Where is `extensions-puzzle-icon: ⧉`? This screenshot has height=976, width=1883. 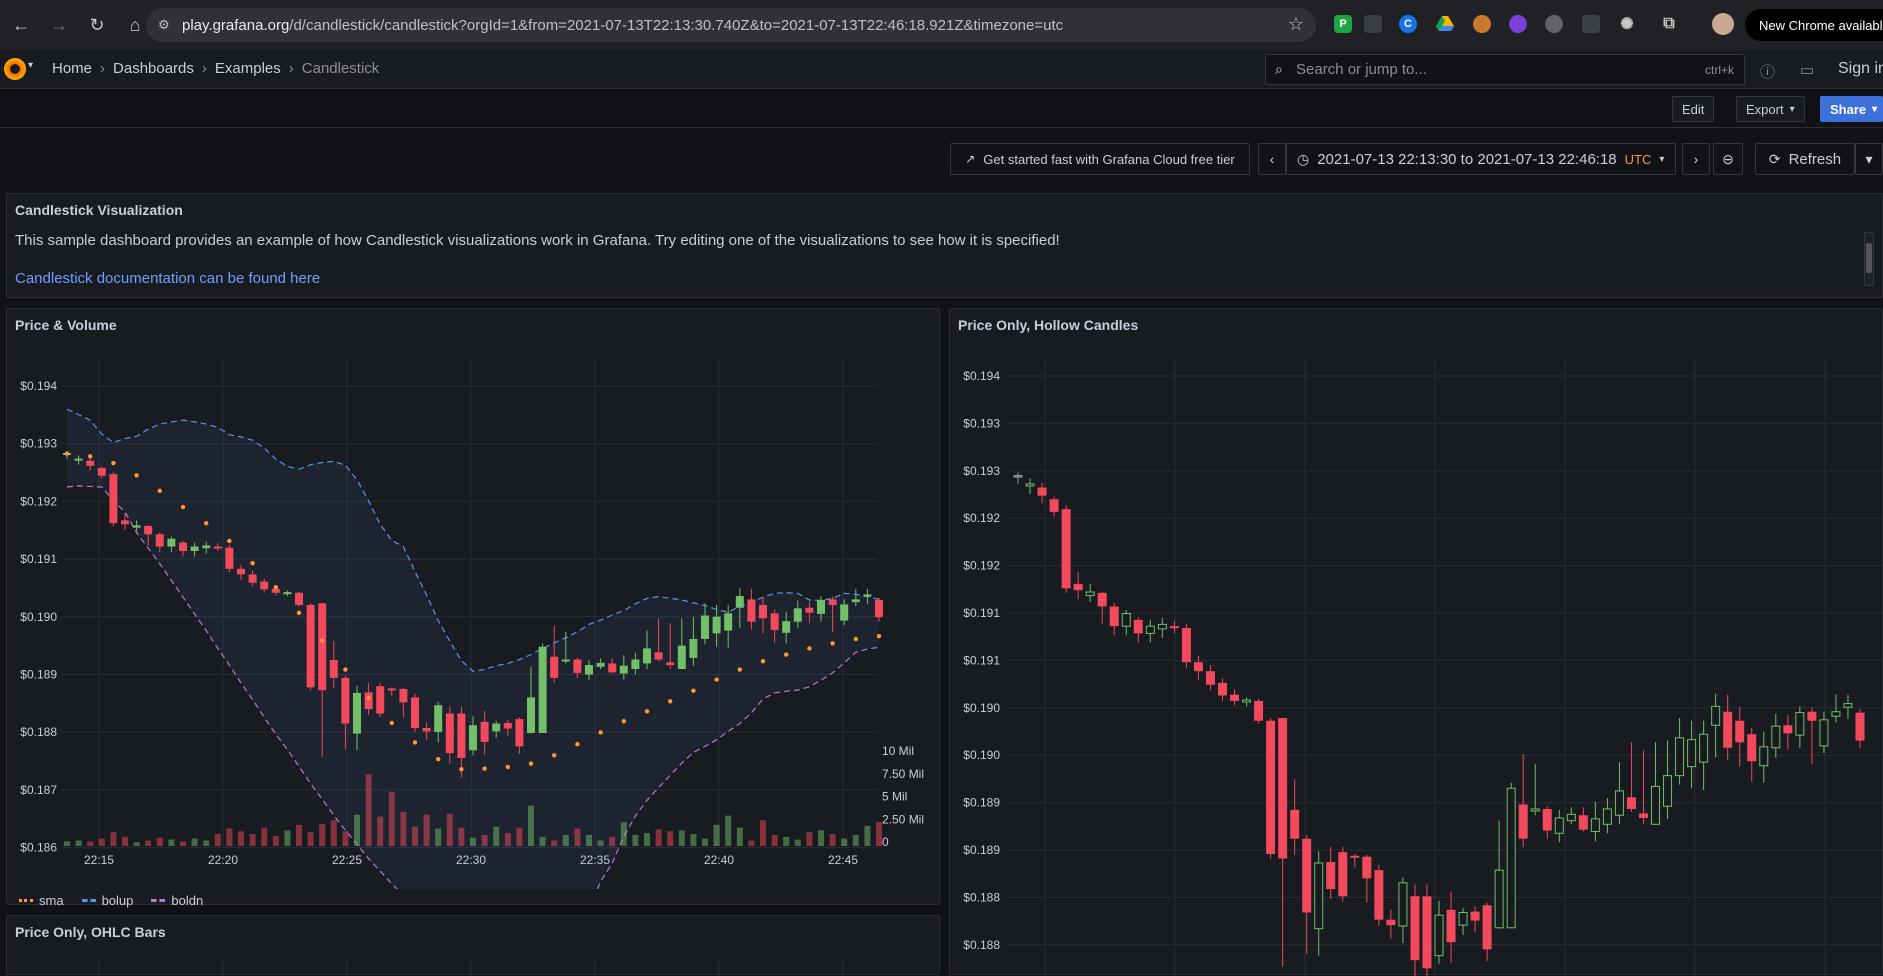 extensions-puzzle-icon: ⧉ is located at coordinates (1669, 23).